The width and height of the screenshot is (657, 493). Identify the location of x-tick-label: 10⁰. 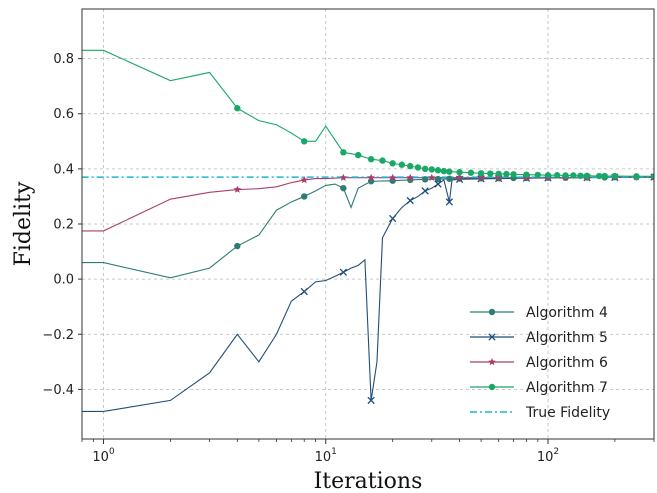
(103, 456).